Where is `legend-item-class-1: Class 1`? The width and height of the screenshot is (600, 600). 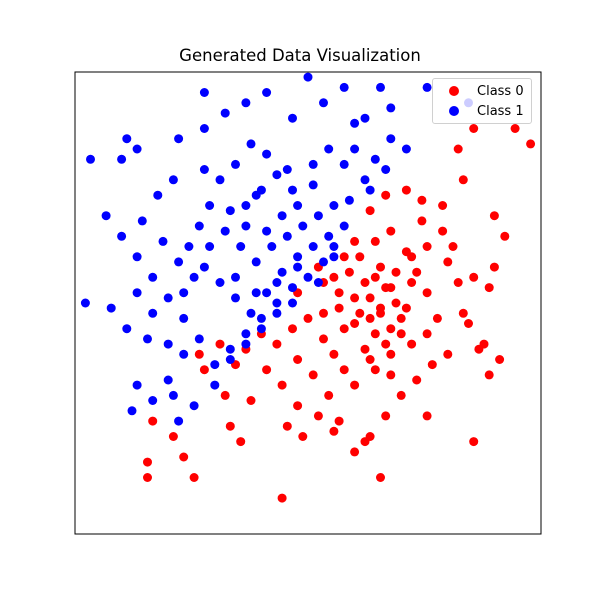 legend-item-class-1: Class 1 is located at coordinates (478, 111).